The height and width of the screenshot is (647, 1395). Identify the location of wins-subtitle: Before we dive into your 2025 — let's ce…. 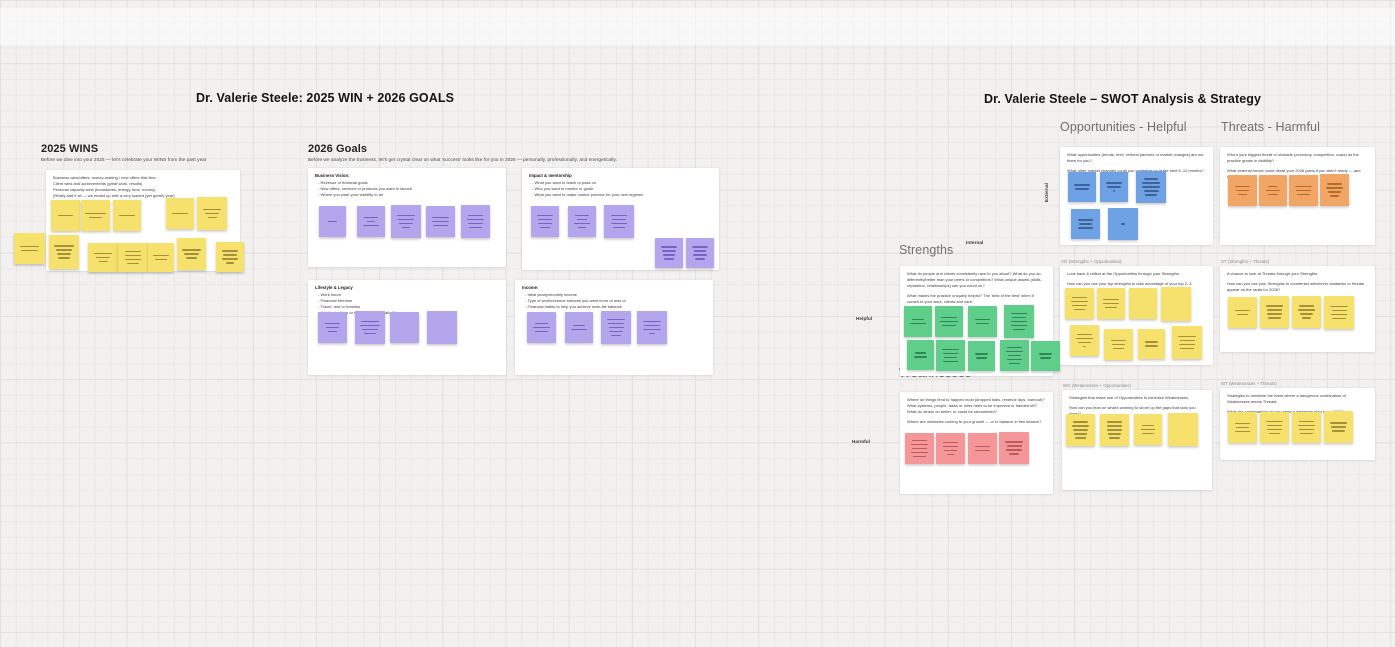
(124, 159).